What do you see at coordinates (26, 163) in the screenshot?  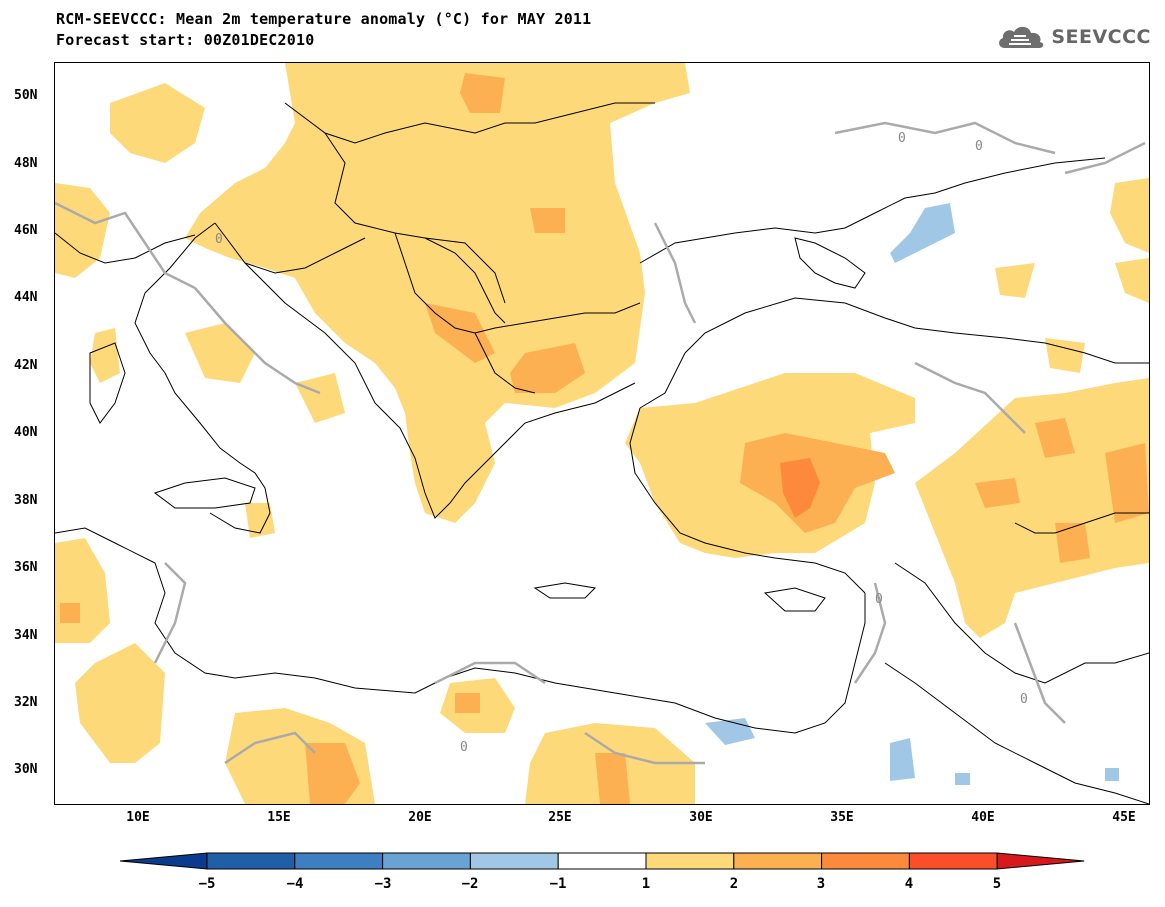 I see `lat-label-48n: 48N` at bounding box center [26, 163].